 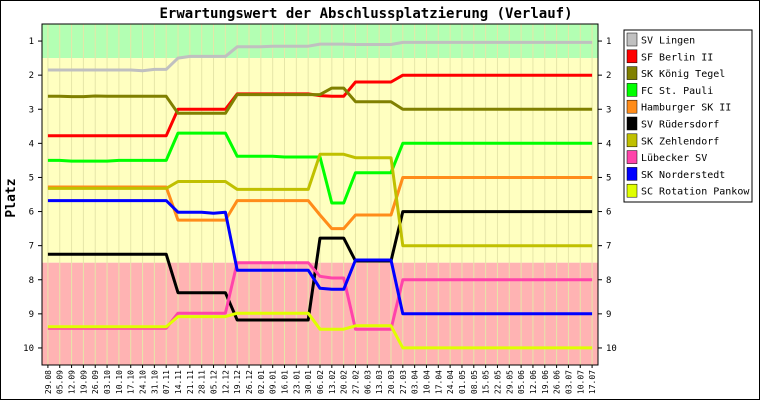 What do you see at coordinates (225, 382) in the screenshot?
I see `xtick-label-15: 12.12` at bounding box center [225, 382].